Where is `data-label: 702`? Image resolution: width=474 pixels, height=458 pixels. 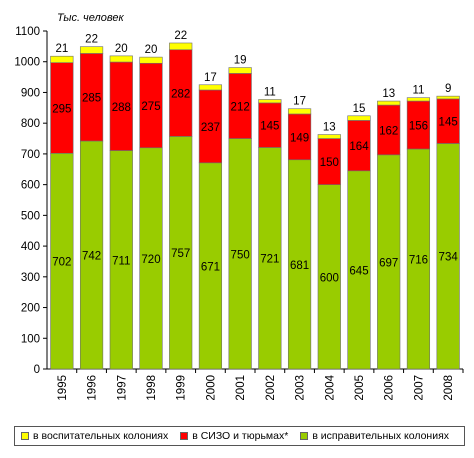
data-label: 702 is located at coordinates (61, 263).